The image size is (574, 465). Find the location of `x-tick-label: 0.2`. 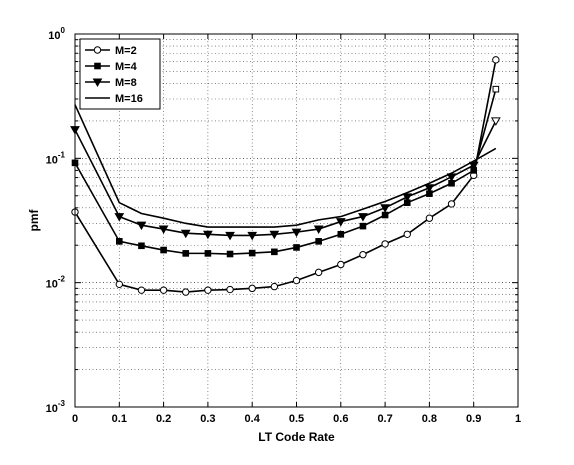

x-tick-label: 0.2 is located at coordinates (163, 419).